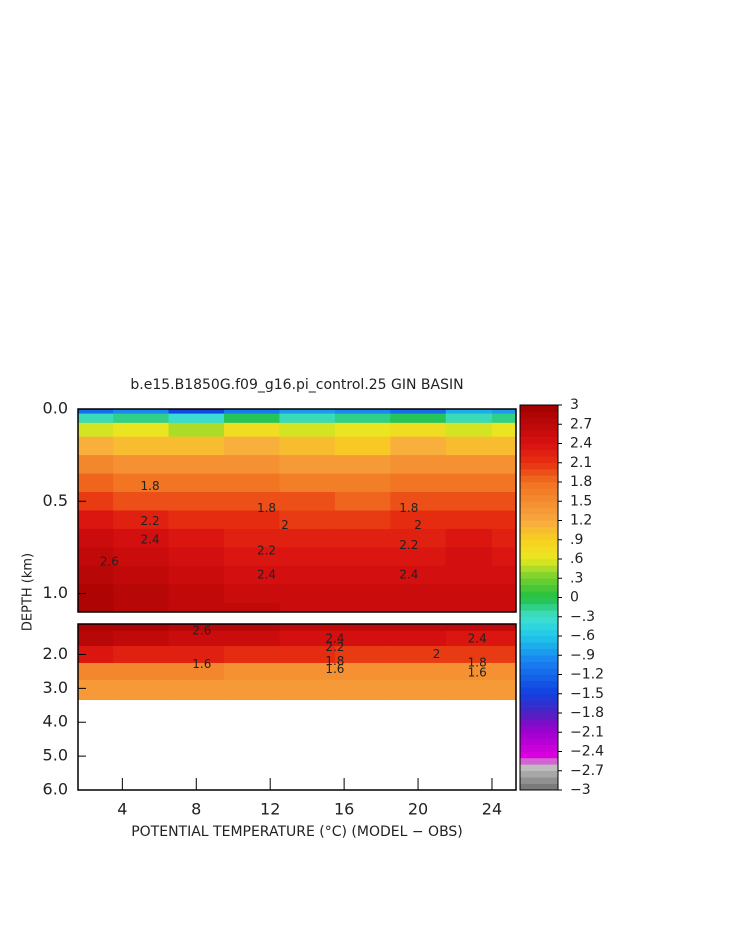 Image resolution: width=733 pixels, height=949 pixels. I want to click on contour-label: 2.6, so click(201, 630).